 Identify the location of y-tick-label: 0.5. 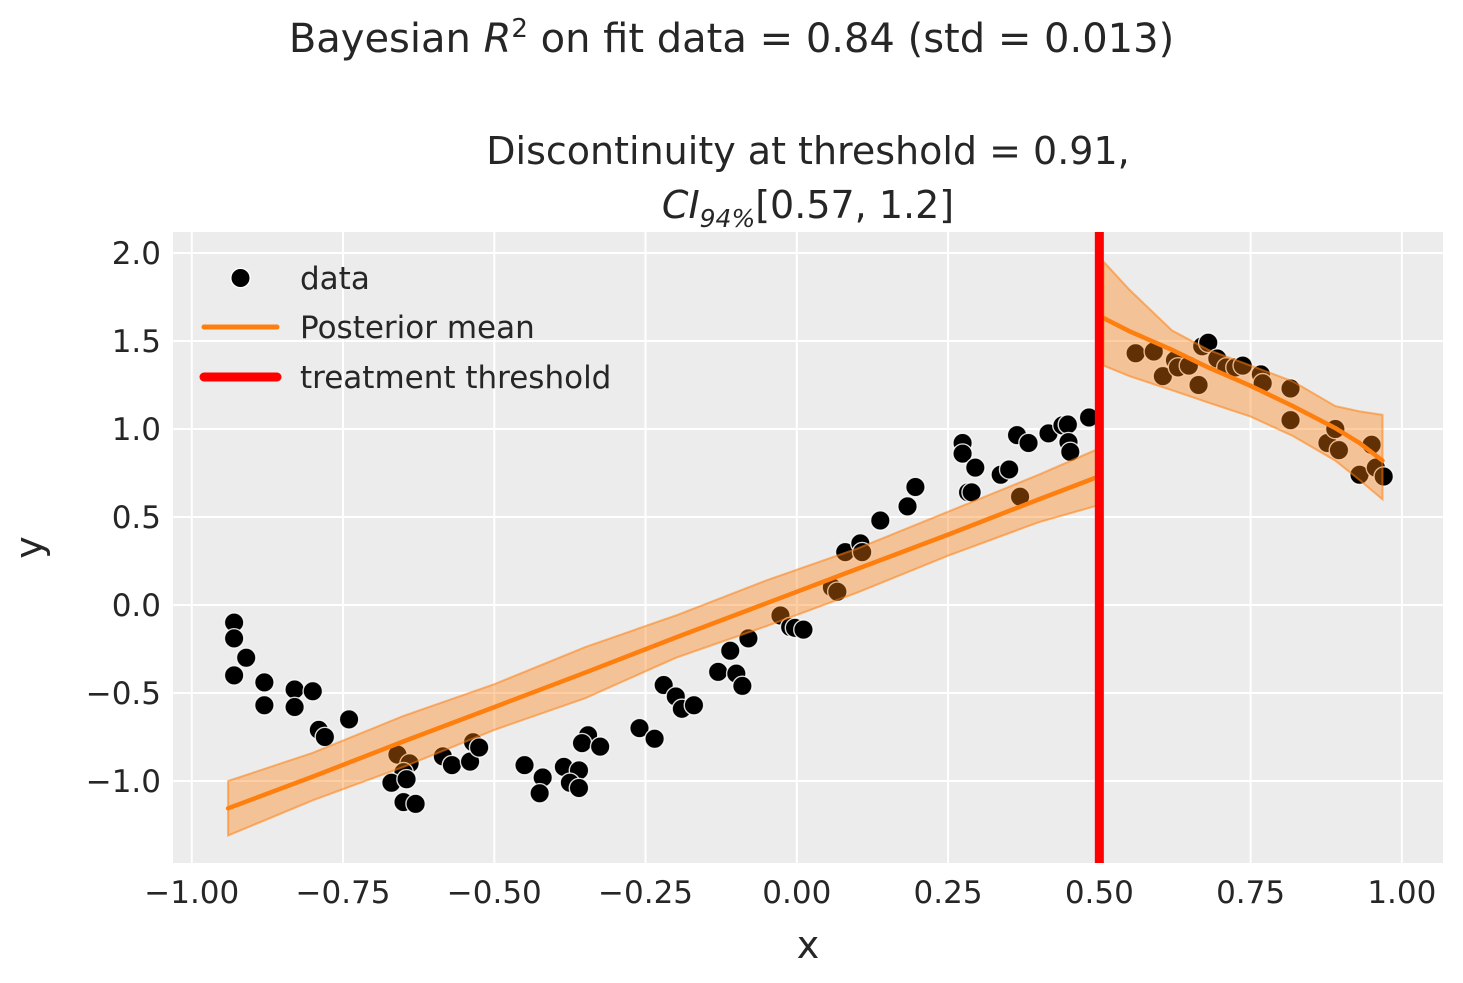
(136, 518).